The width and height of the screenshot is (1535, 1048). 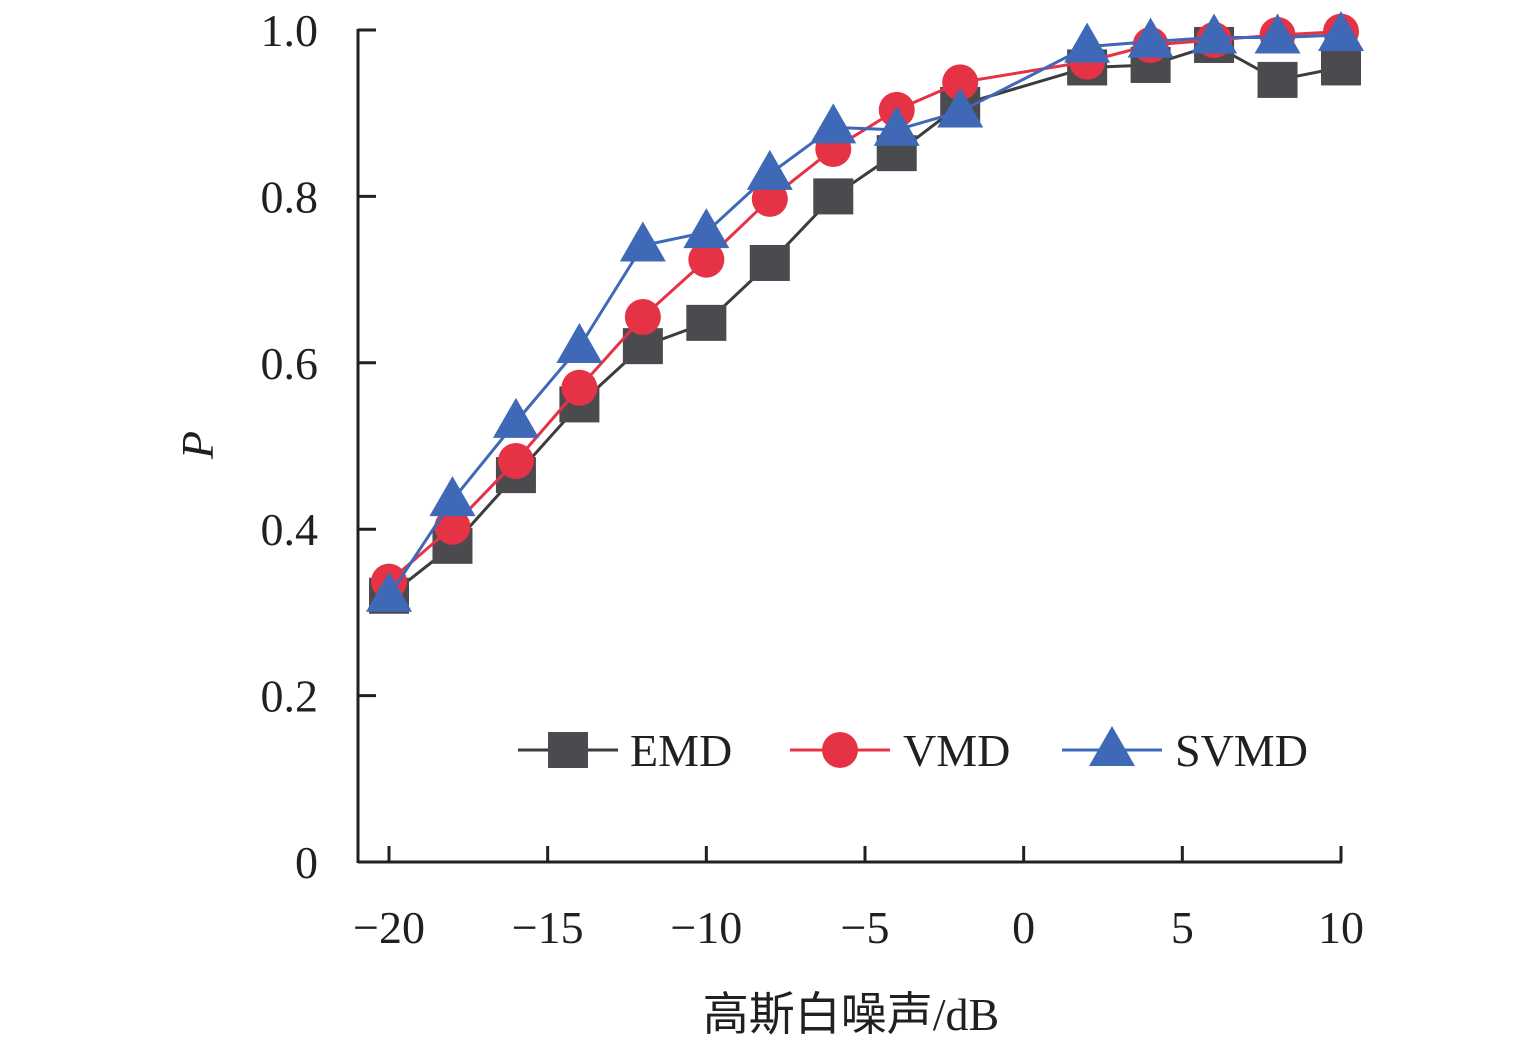 What do you see at coordinates (1023, 927) in the screenshot?
I see `x-tick-label: 0` at bounding box center [1023, 927].